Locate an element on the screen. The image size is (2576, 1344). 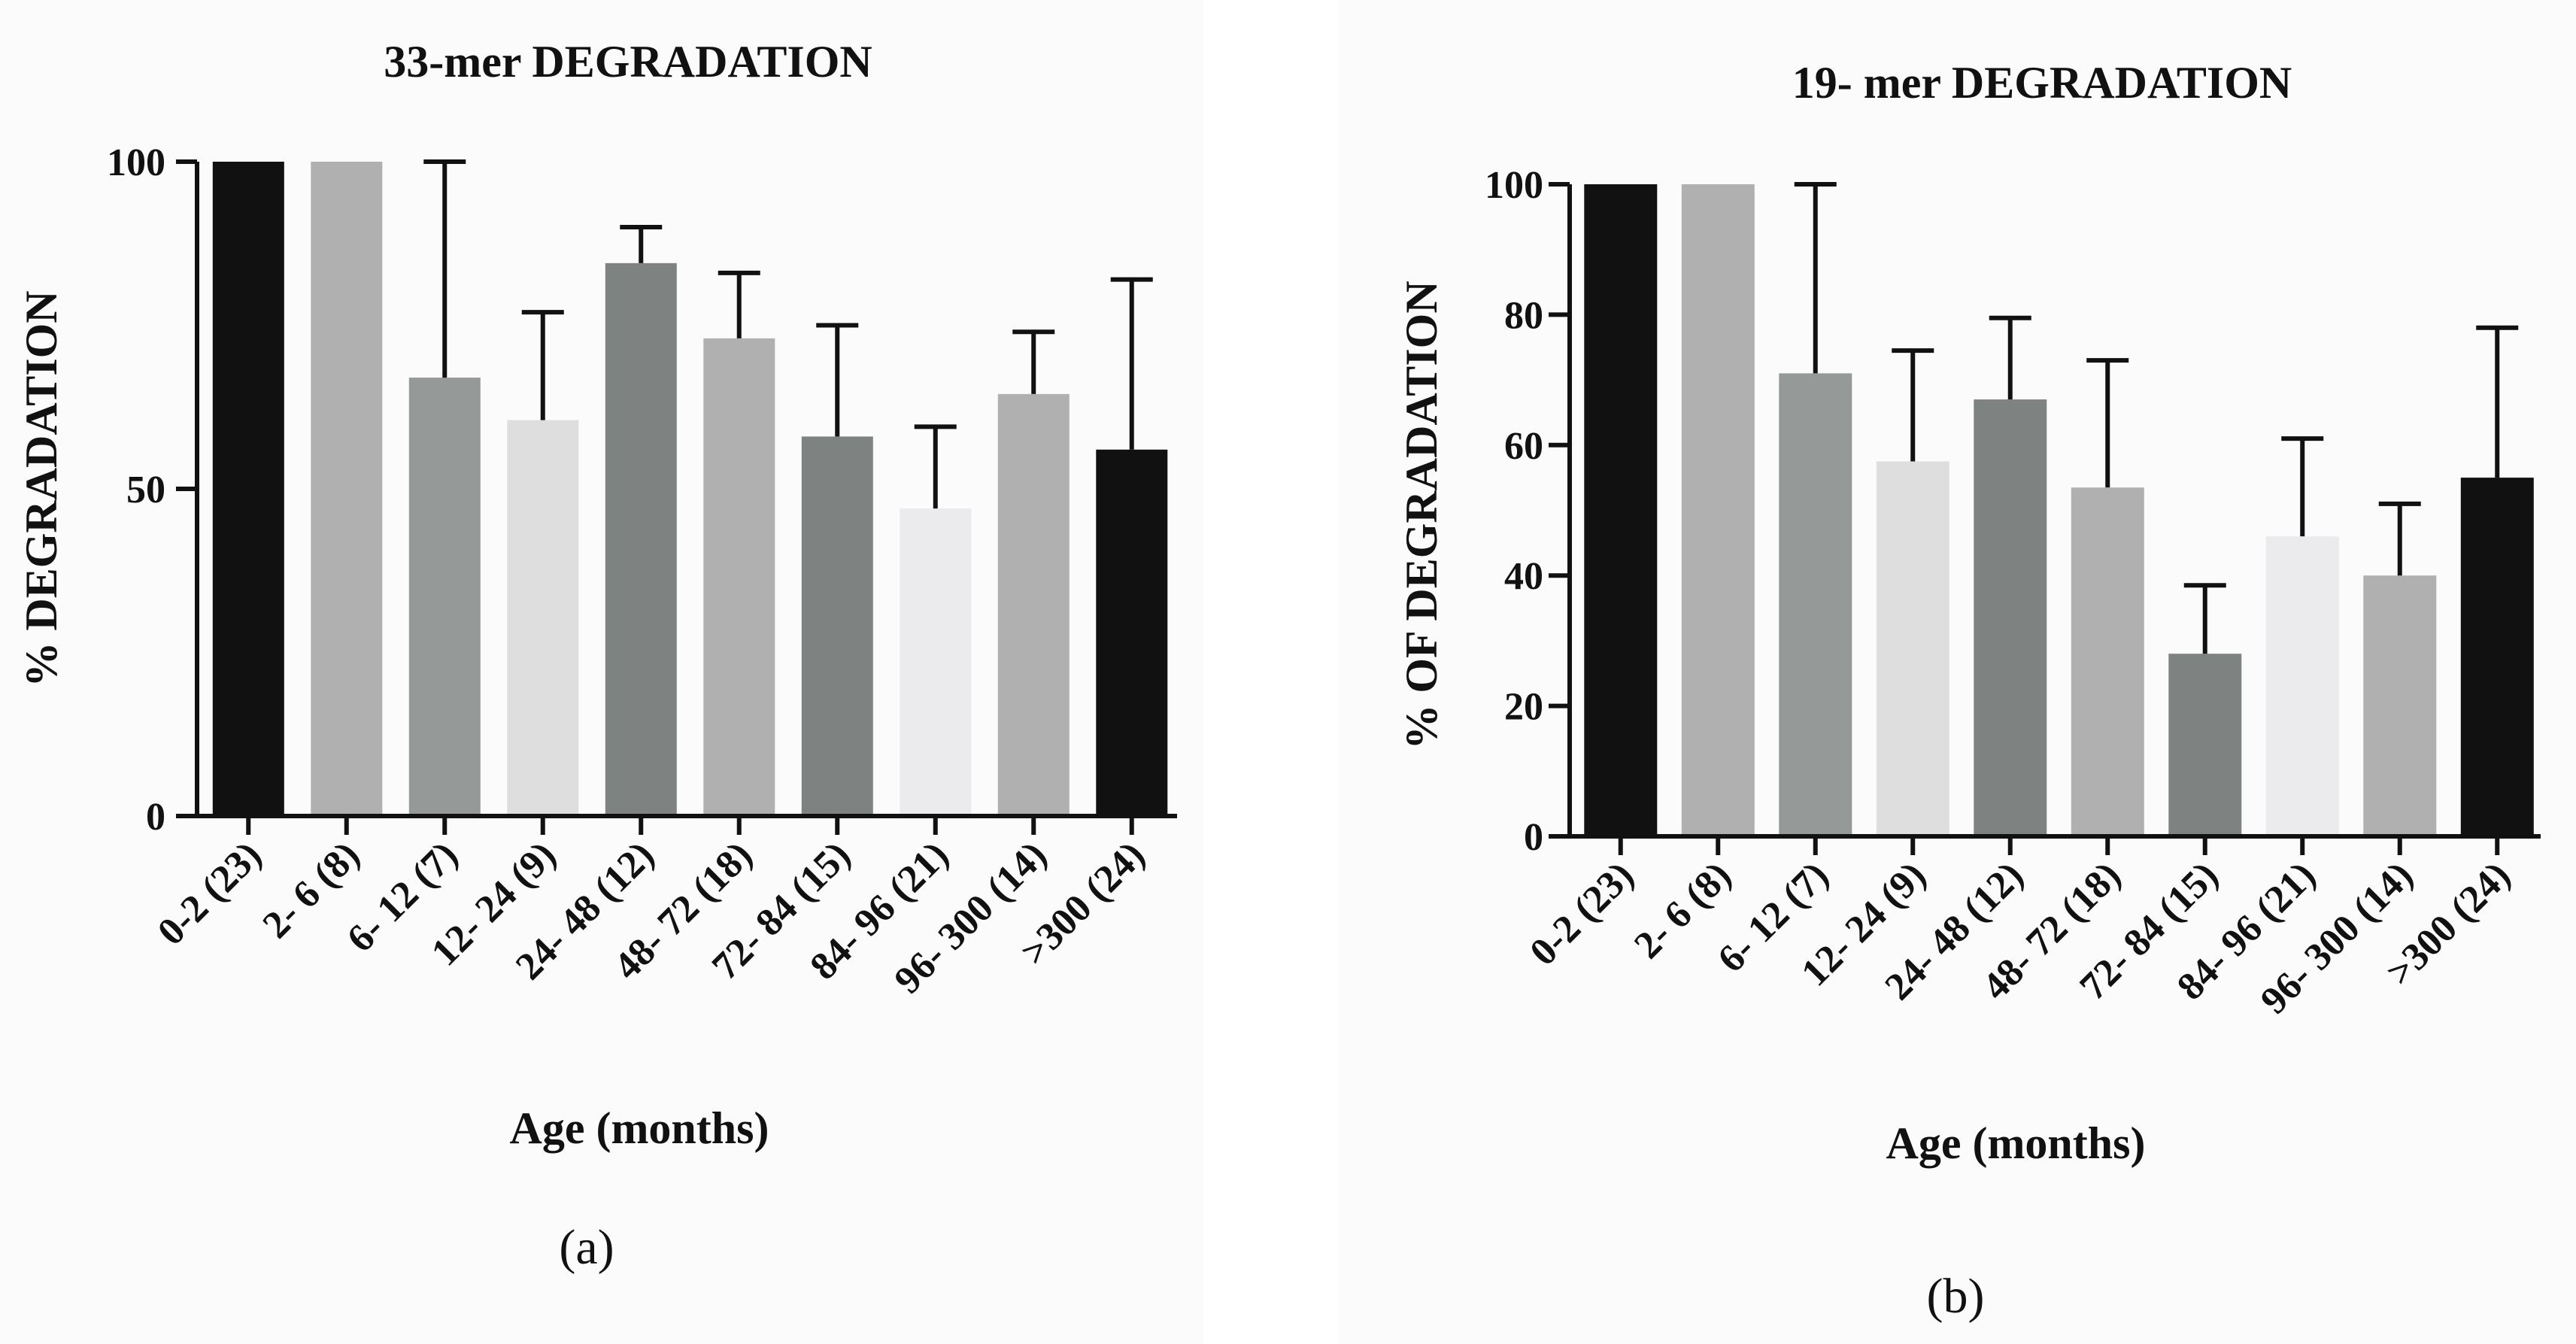
chart-b-y-tick-label-3: 60 is located at coordinates (1523, 446).